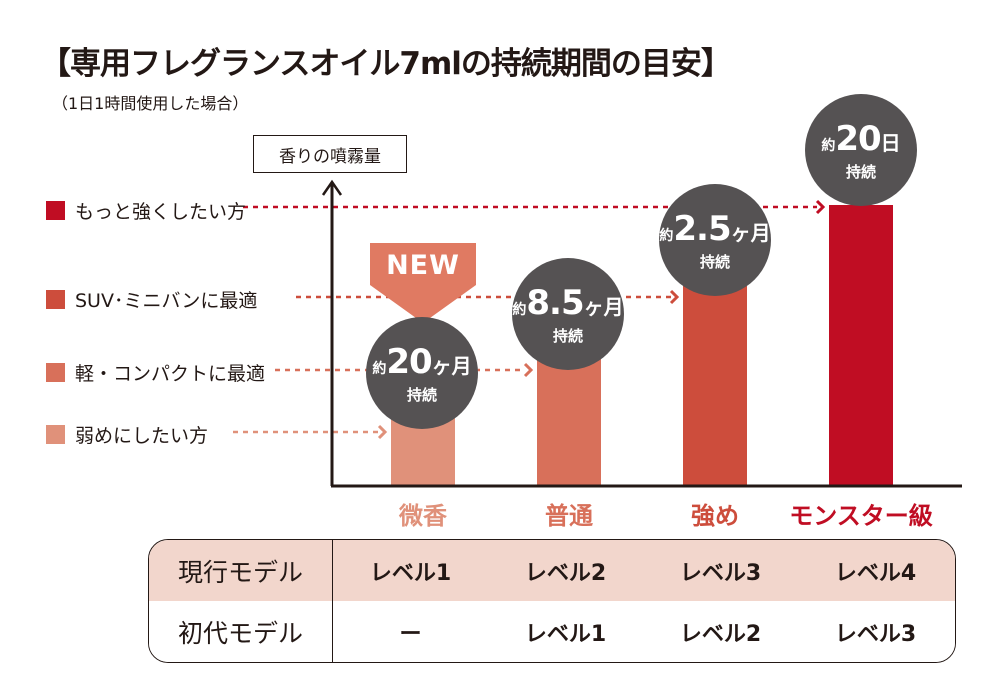  I want to click on table-row-current-model: 現行モデル レベル1 レベル2 レベル3 レベル4, so click(552, 571).